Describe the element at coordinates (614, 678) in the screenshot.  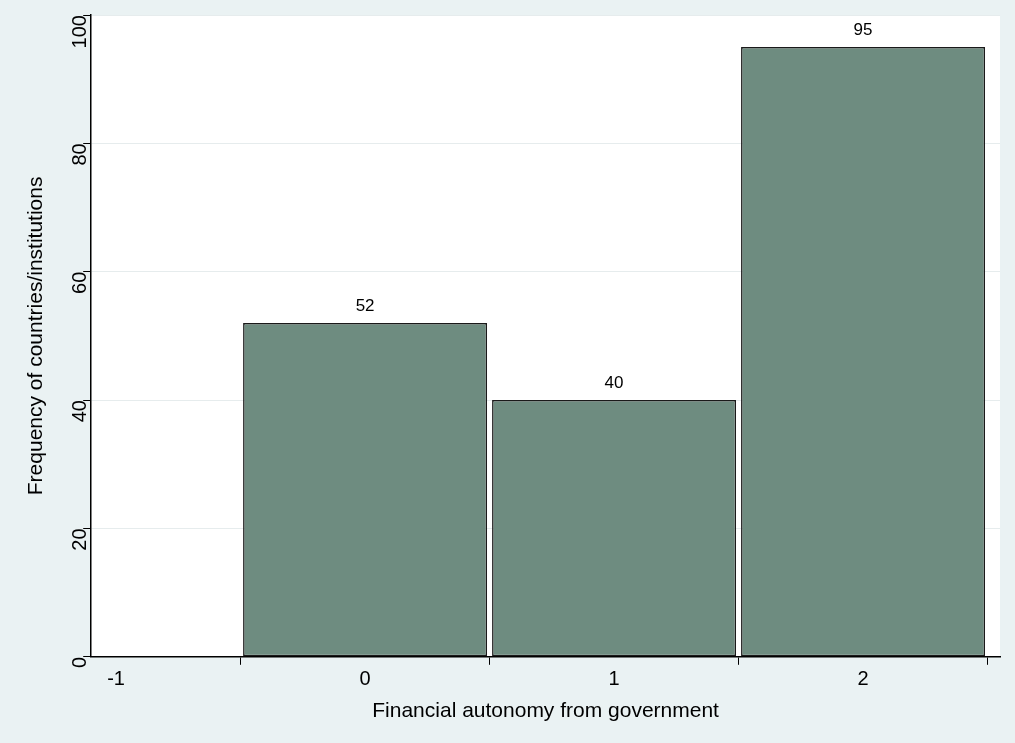
I see `x-tick-label: 1` at that location.